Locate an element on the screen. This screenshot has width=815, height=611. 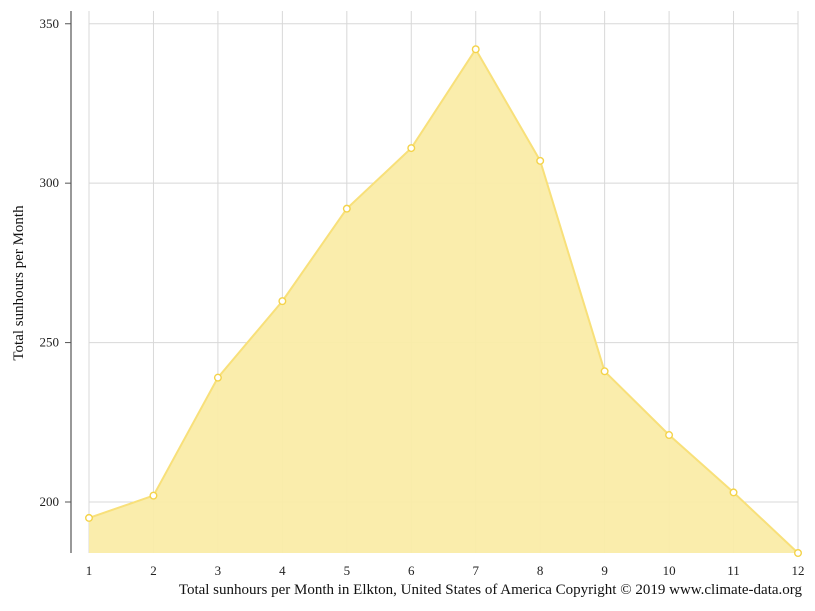
x-tick-label: 12 is located at coordinates (798, 570).